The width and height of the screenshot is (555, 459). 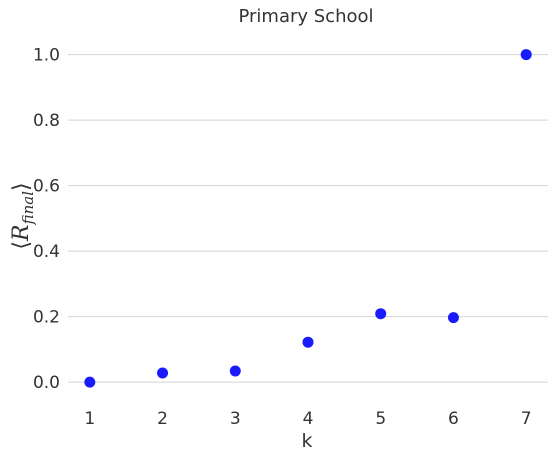 What do you see at coordinates (46, 187) in the screenshot?
I see `y-tick-label: 0.6` at bounding box center [46, 187].